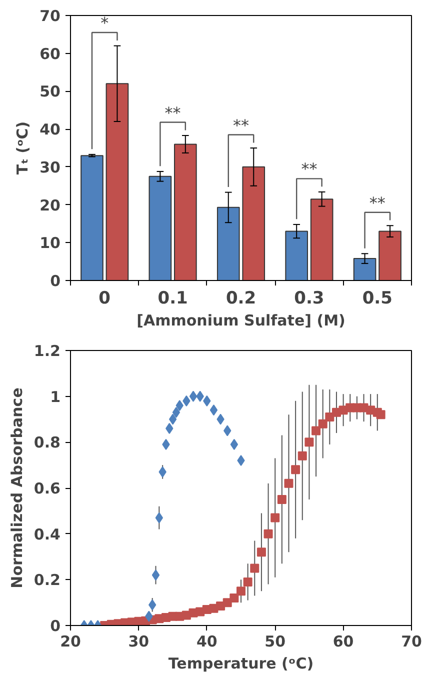 Image resolution: width=431 pixels, height=683 pixels. I want to click on x-tick-label: 0.2, so click(241, 298).